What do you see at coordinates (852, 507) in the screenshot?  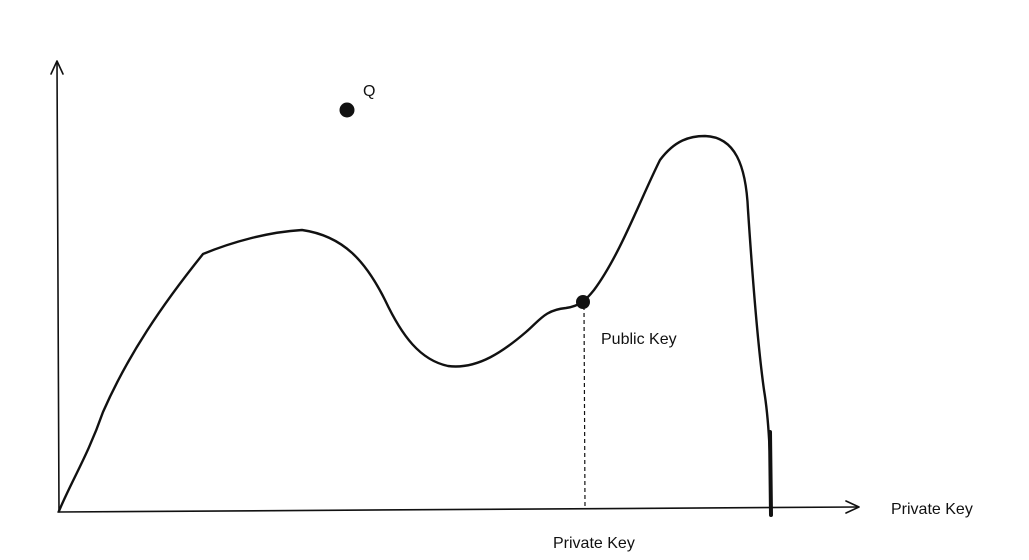 I see `x-axis-arrow-icon` at bounding box center [852, 507].